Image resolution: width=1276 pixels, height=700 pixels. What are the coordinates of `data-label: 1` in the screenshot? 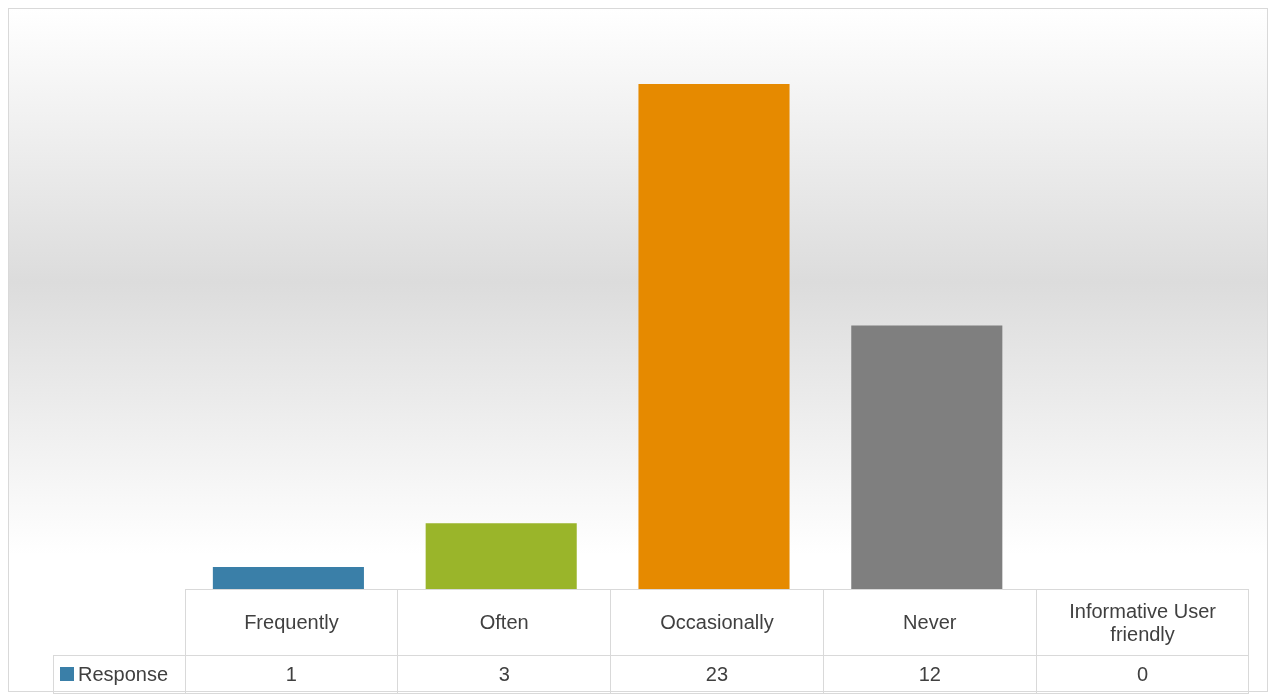 It's located at (291, 674).